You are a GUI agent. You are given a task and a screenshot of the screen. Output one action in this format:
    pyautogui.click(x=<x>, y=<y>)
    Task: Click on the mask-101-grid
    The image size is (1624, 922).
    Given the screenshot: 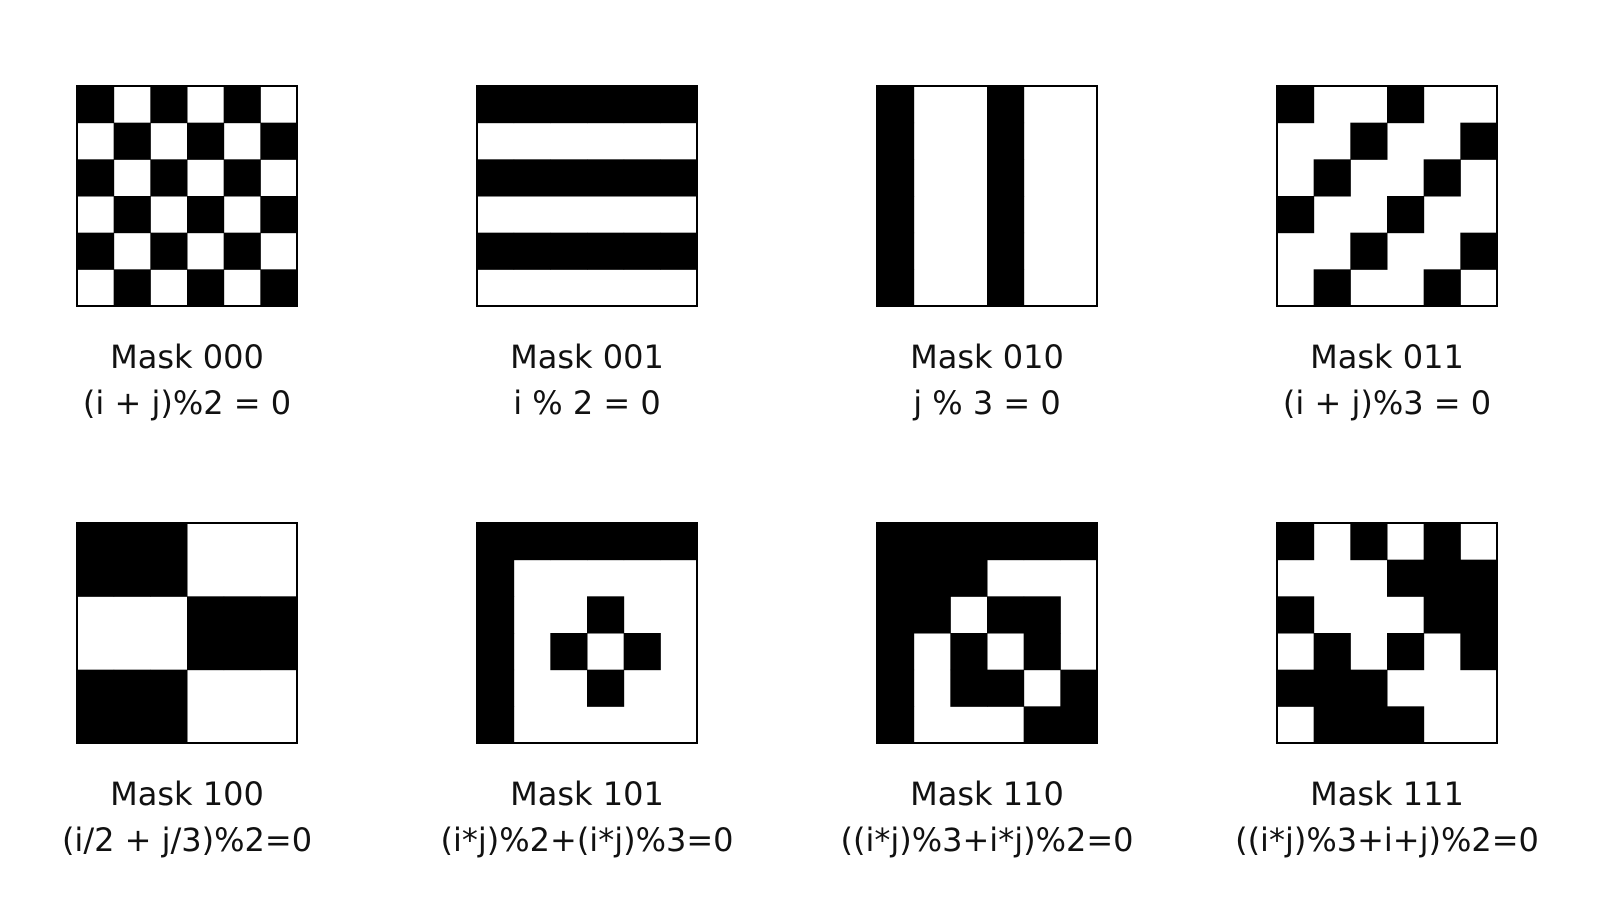 What is the action you would take?
    pyautogui.click(x=587, y=633)
    